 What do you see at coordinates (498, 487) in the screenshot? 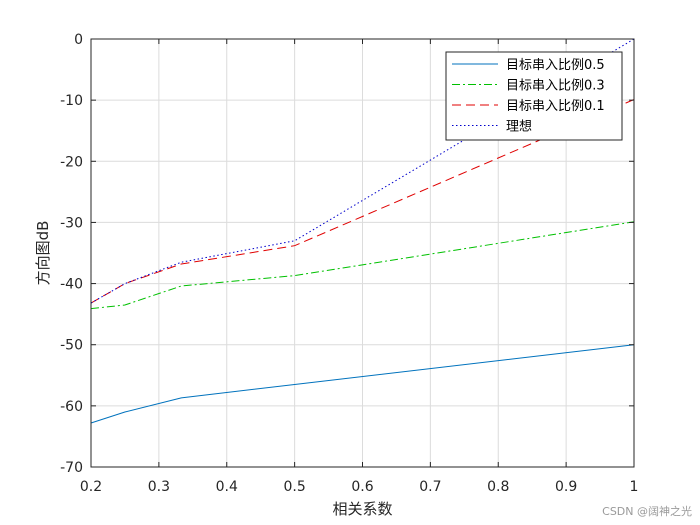
I see `x-tick-label: 0.8` at bounding box center [498, 487].